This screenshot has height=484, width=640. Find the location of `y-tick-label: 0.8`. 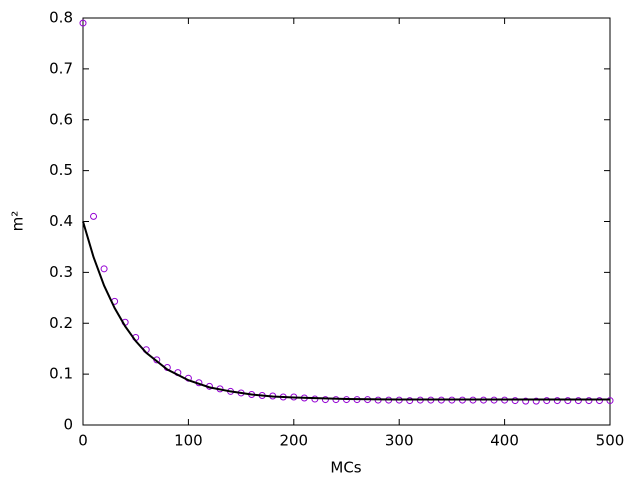

y-tick-label: 0.8 is located at coordinates (61, 18).